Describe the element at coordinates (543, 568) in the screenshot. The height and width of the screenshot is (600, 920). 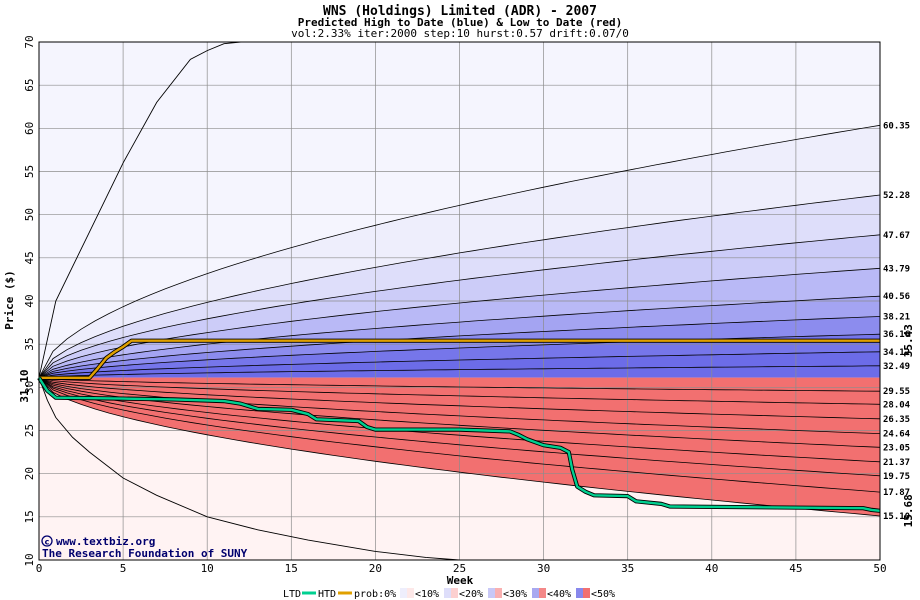
I see `x-tick-label: 30` at that location.